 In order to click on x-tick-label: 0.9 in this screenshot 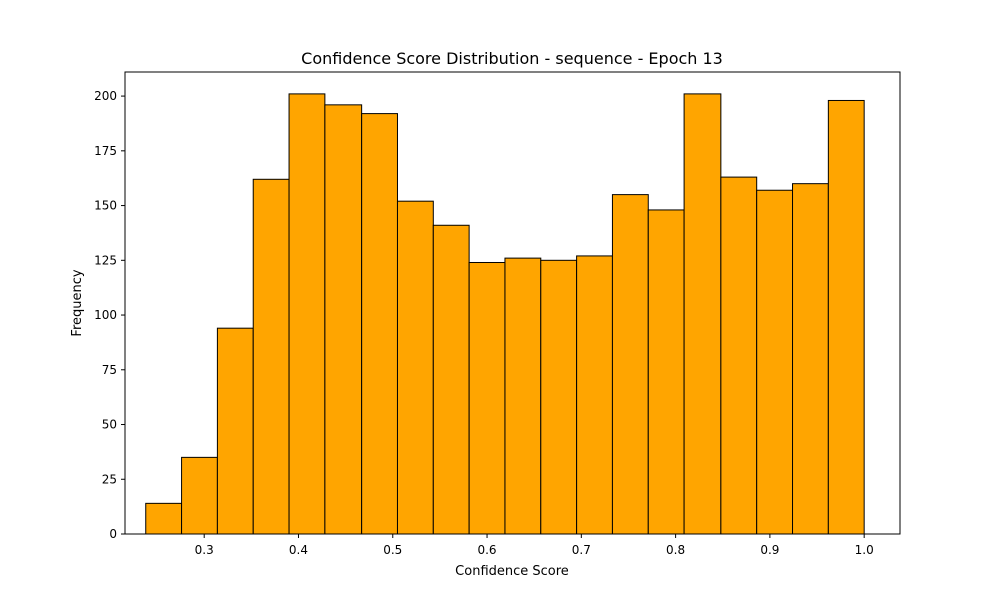, I will do `click(769, 550)`.